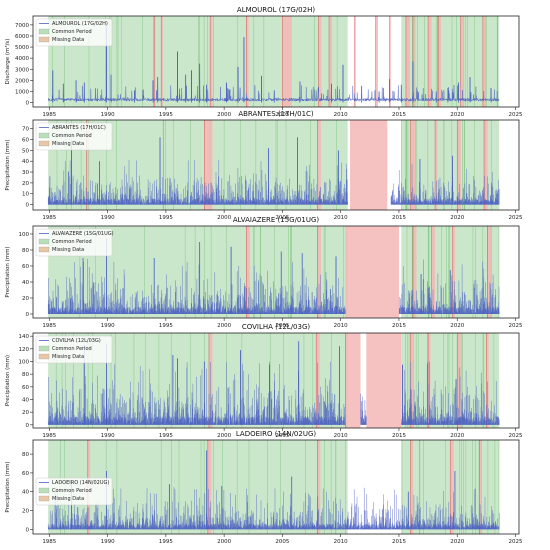 The width and height of the screenshot is (550, 550). I want to click on panel-title: ALVAIAZERE (15G/01UG), so click(276, 220).